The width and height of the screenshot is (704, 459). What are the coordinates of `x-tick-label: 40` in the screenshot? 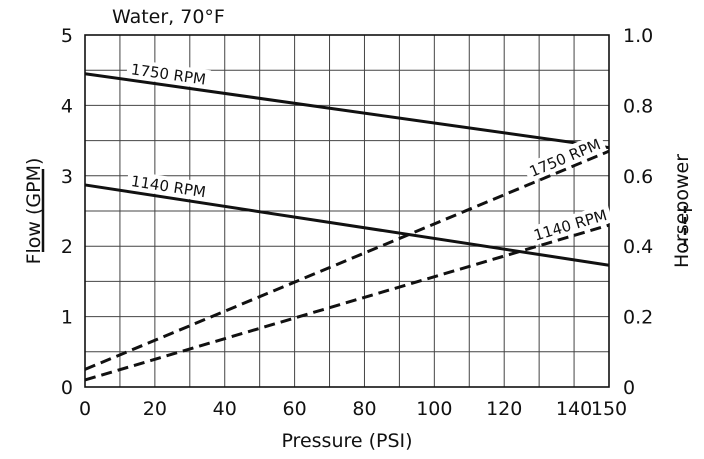 It's located at (225, 409).